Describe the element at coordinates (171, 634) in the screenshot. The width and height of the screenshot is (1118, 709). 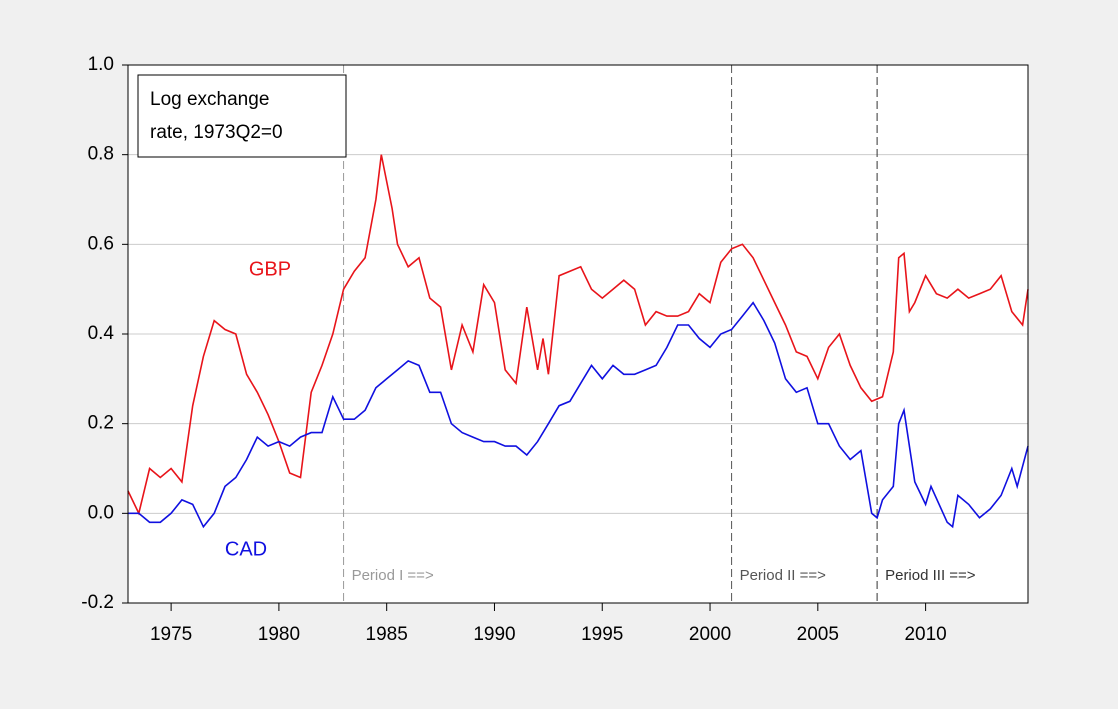
I see `x-tick-label: 1975` at that location.